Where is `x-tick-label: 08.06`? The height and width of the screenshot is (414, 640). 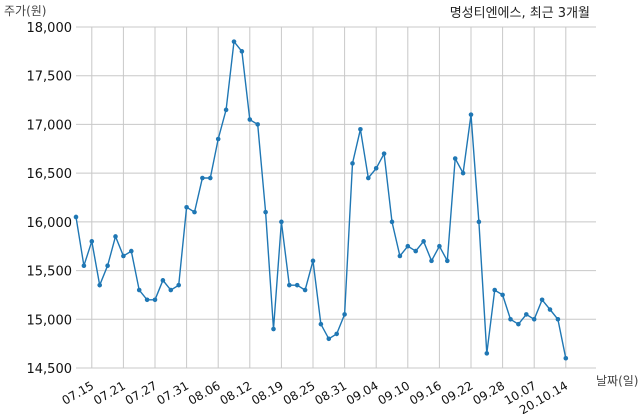 x-tick-label: 08.06 is located at coordinates (204, 392).